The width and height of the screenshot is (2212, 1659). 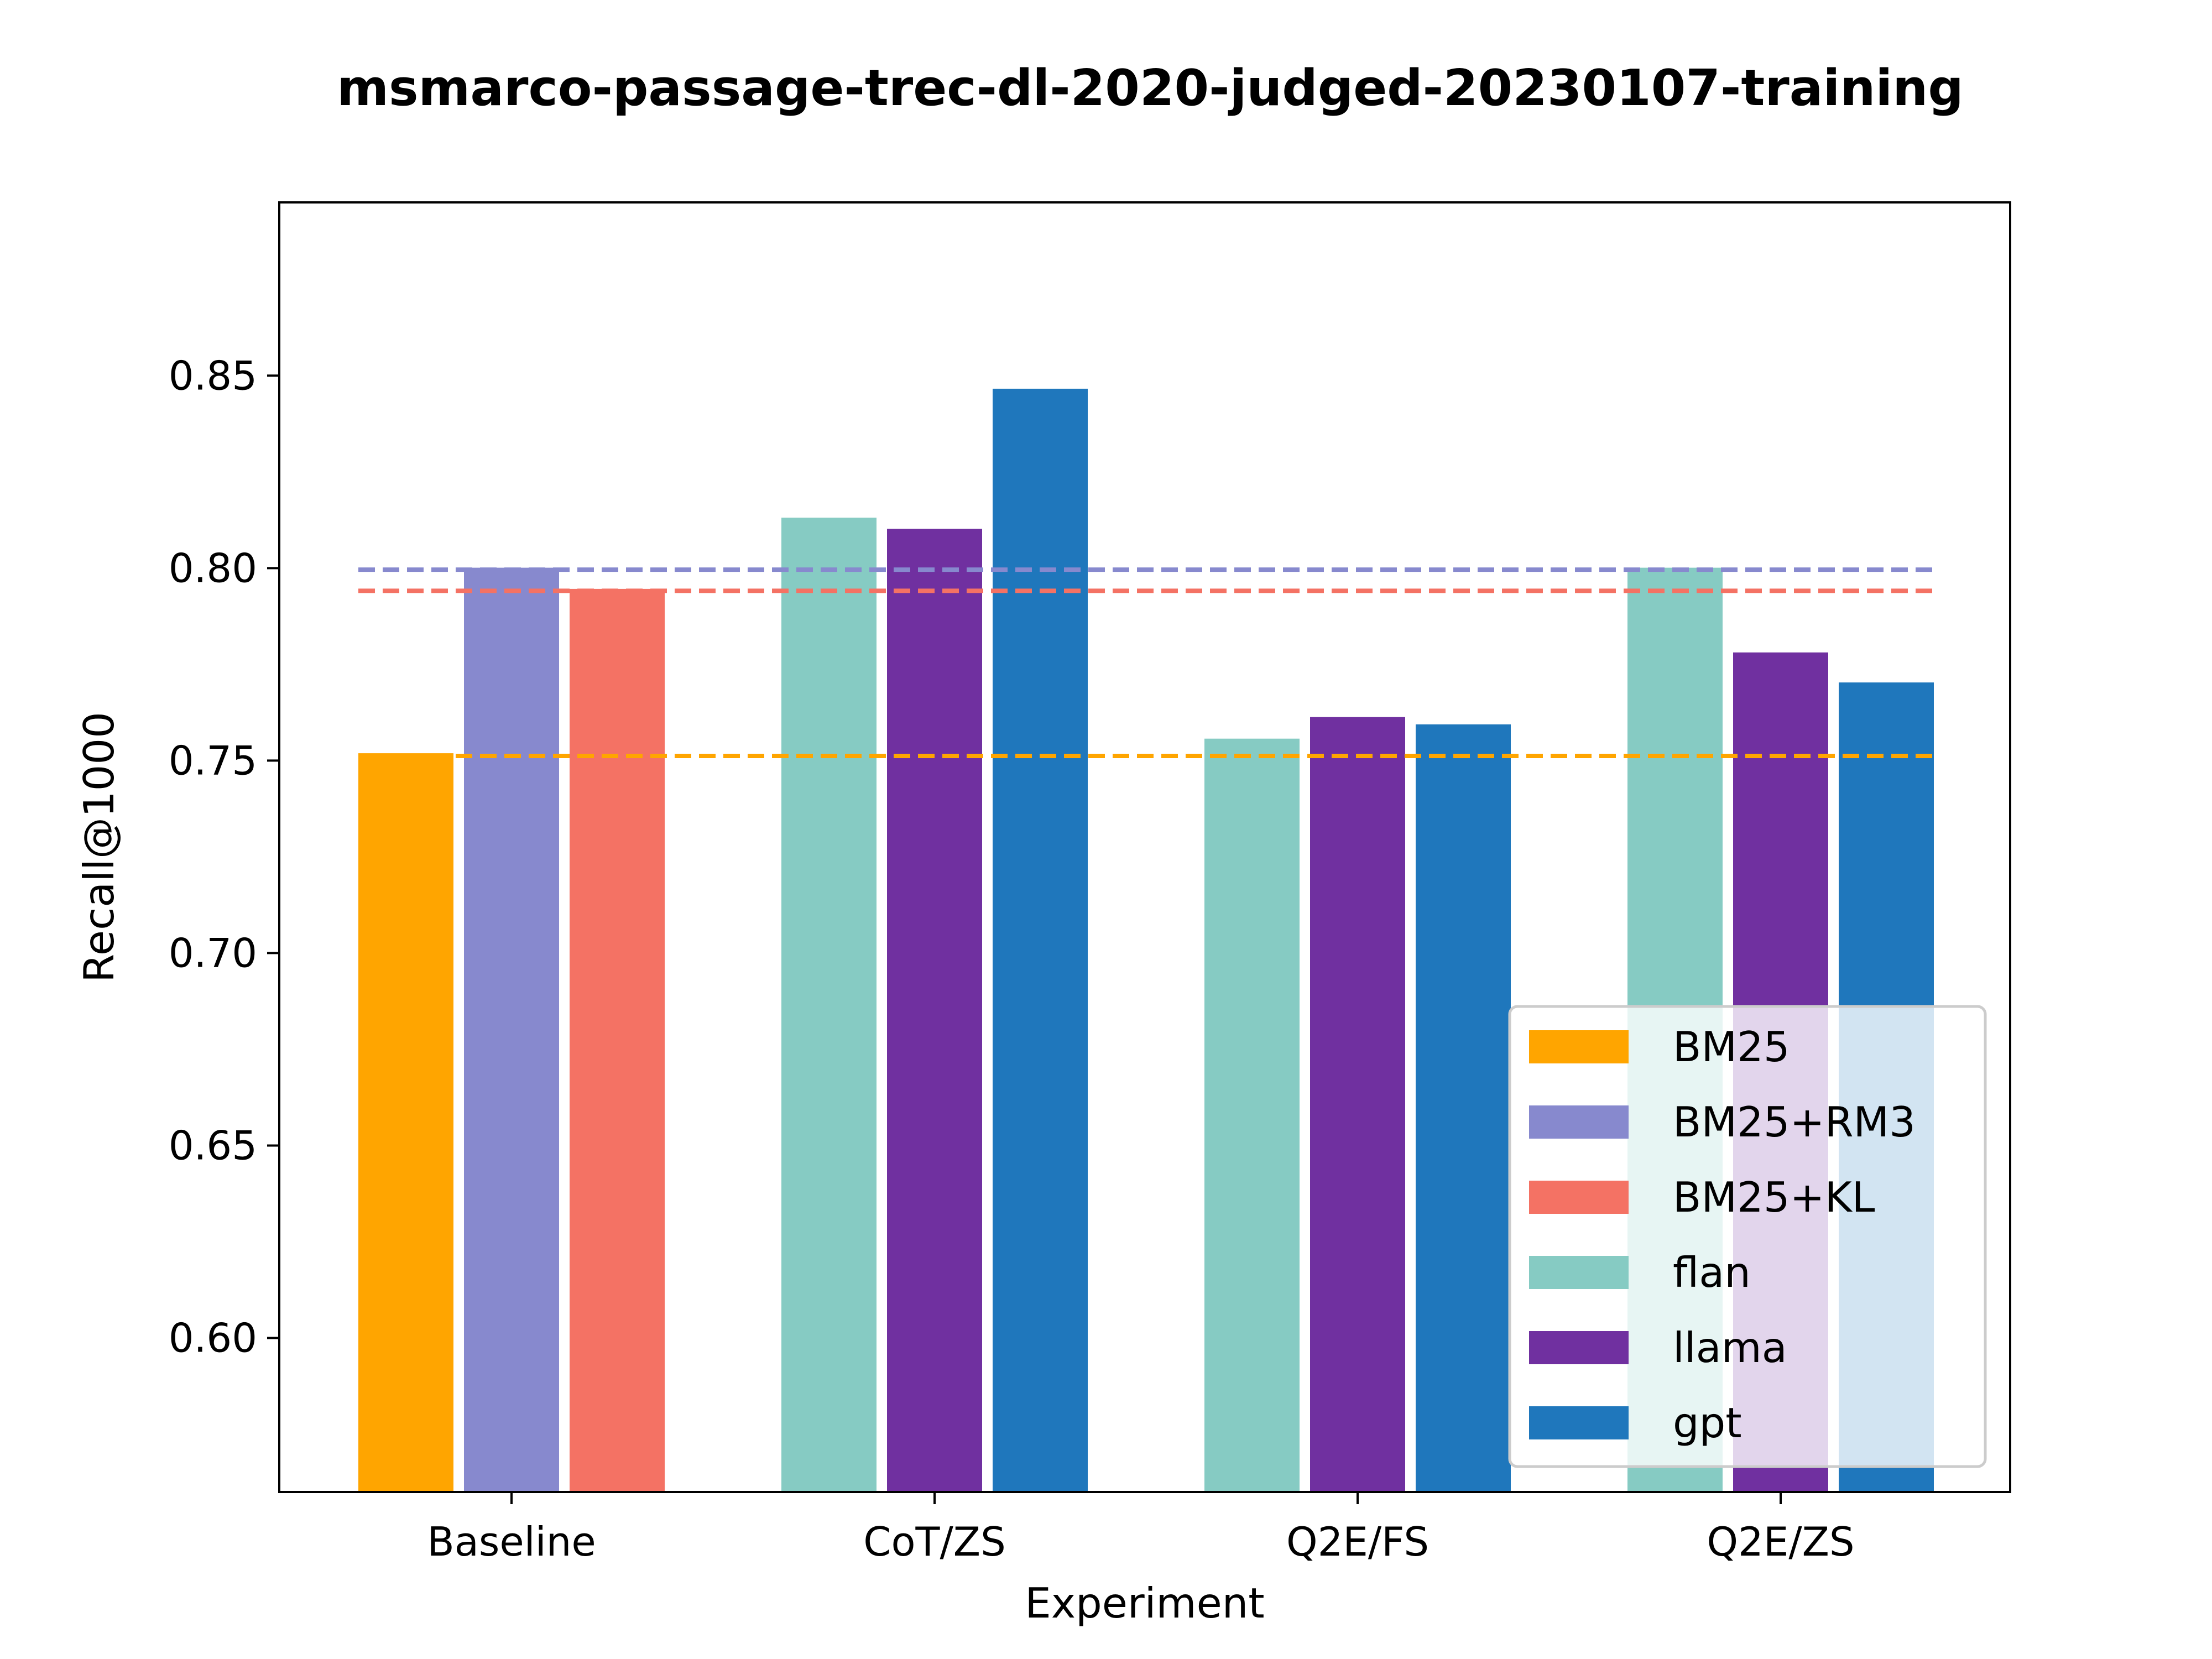 I want to click on x-tick-label: Q2E/FS, so click(x=1357, y=1542).